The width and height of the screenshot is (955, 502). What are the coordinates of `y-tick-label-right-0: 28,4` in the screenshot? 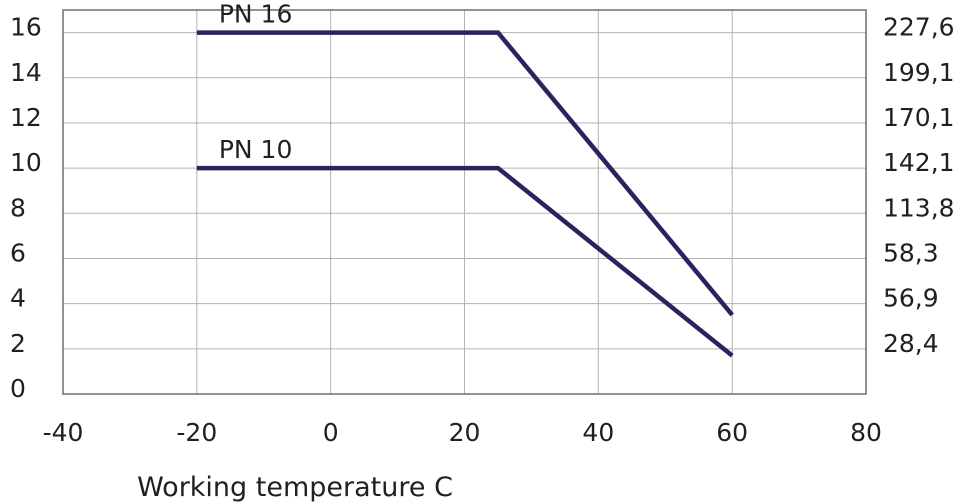 It's located at (911, 343).